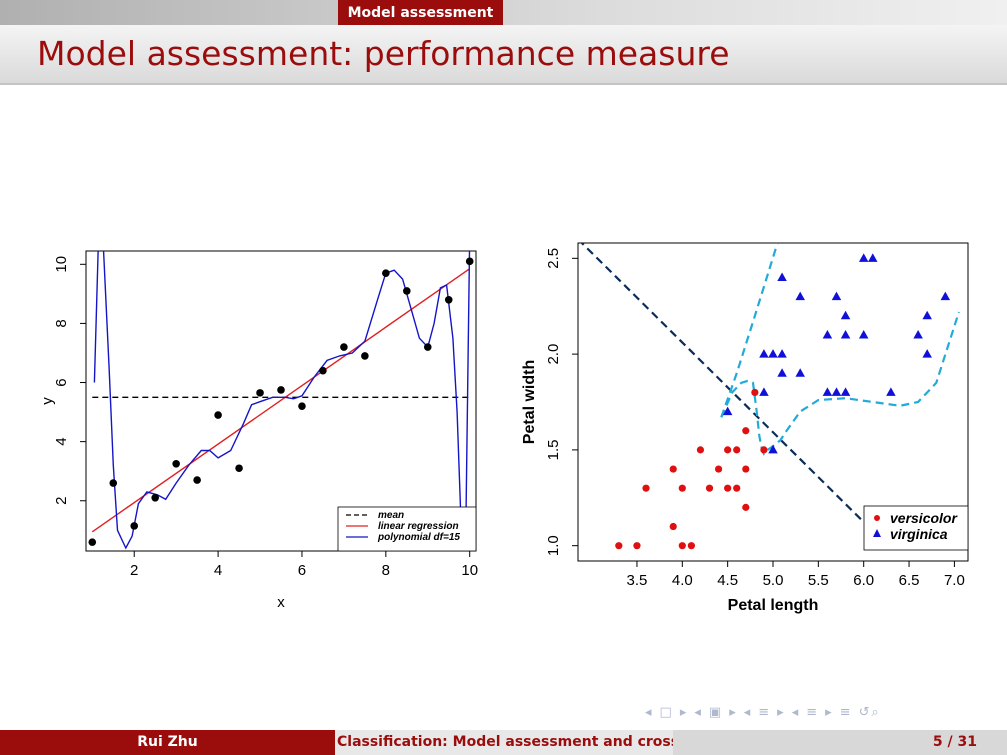 The width and height of the screenshot is (1007, 755). Describe the element at coordinates (773, 605) in the screenshot. I see `x-axis-label: Petal length` at that location.